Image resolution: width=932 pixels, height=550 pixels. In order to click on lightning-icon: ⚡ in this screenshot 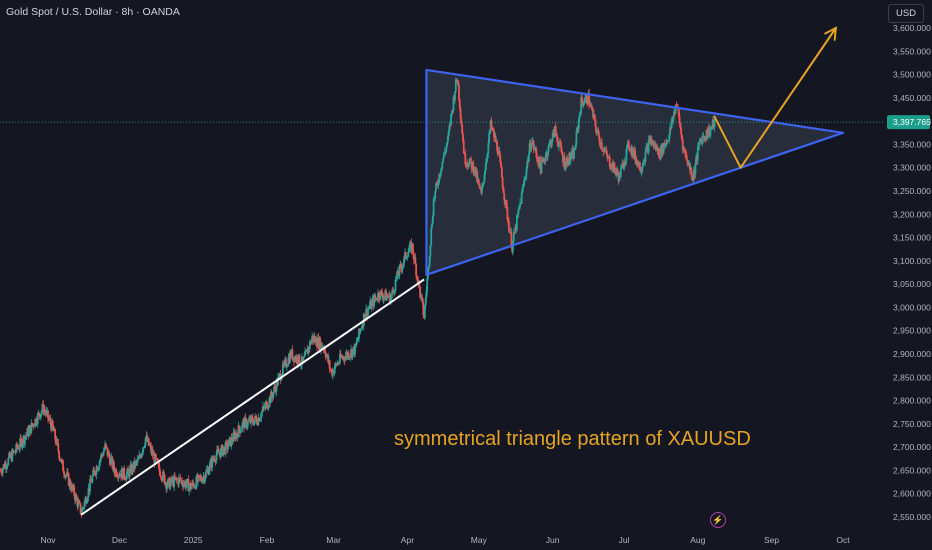, I will do `click(718, 520)`.